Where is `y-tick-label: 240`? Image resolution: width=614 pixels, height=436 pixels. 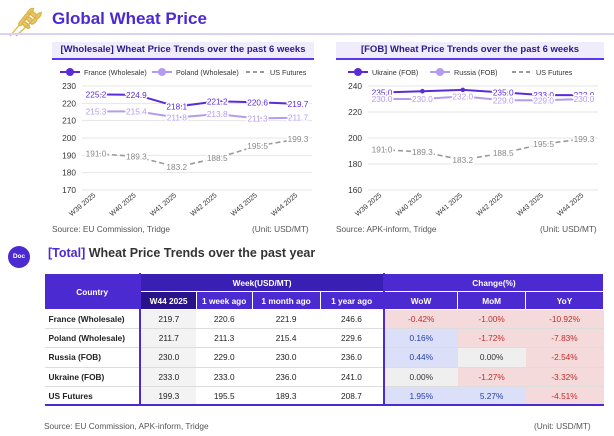 y-tick-label: 240 is located at coordinates (355, 86).